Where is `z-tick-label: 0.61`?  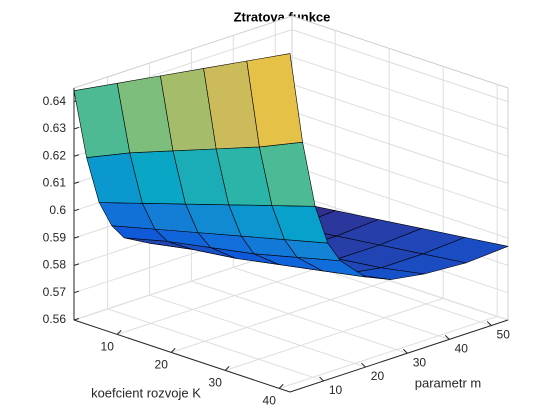
z-tick-label: 0.61 is located at coordinates (55, 183).